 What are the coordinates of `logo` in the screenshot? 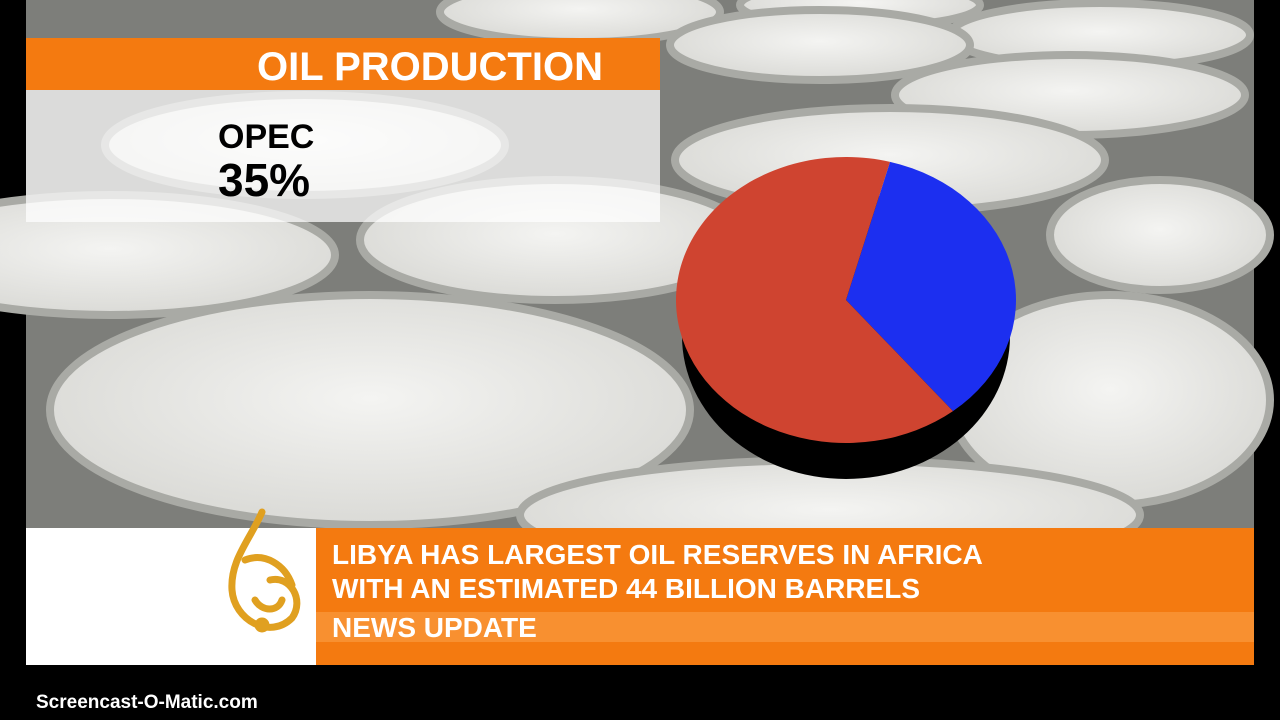 It's located at (264, 570).